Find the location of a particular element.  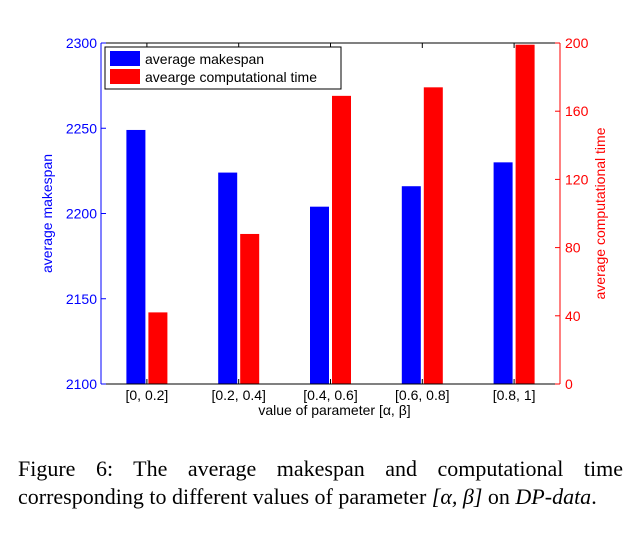

left-y-tick-label: 2200 is located at coordinates (81, 214).